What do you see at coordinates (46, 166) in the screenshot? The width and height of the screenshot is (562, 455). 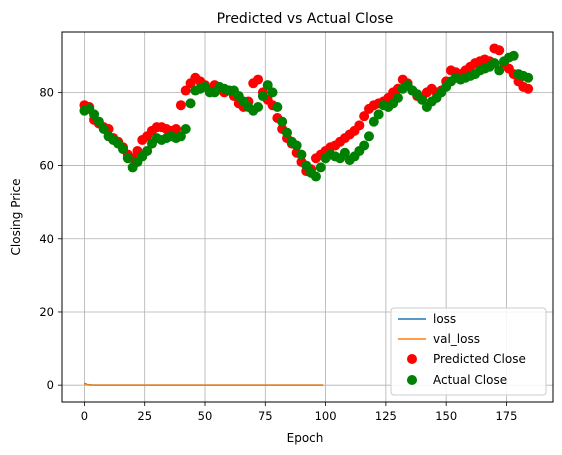 I see `y-tick-label-60: 60` at bounding box center [46, 166].